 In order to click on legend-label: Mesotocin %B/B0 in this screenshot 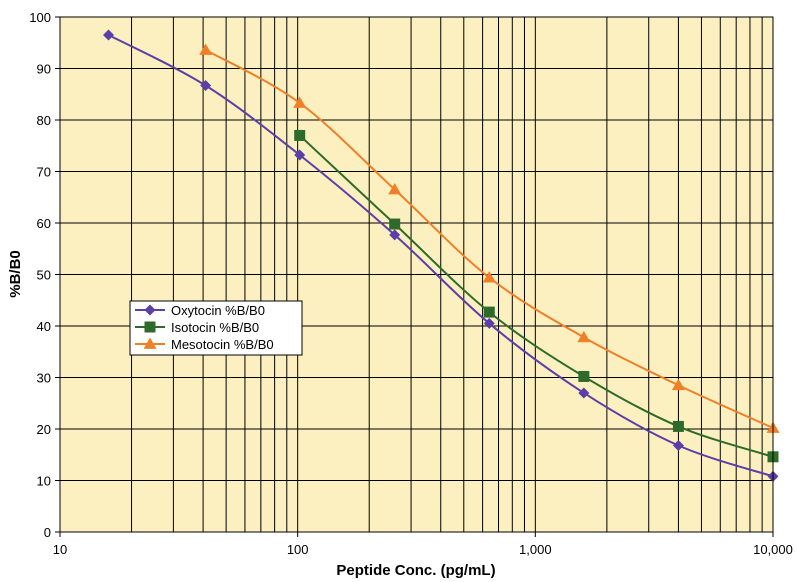, I will do `click(222, 344)`.